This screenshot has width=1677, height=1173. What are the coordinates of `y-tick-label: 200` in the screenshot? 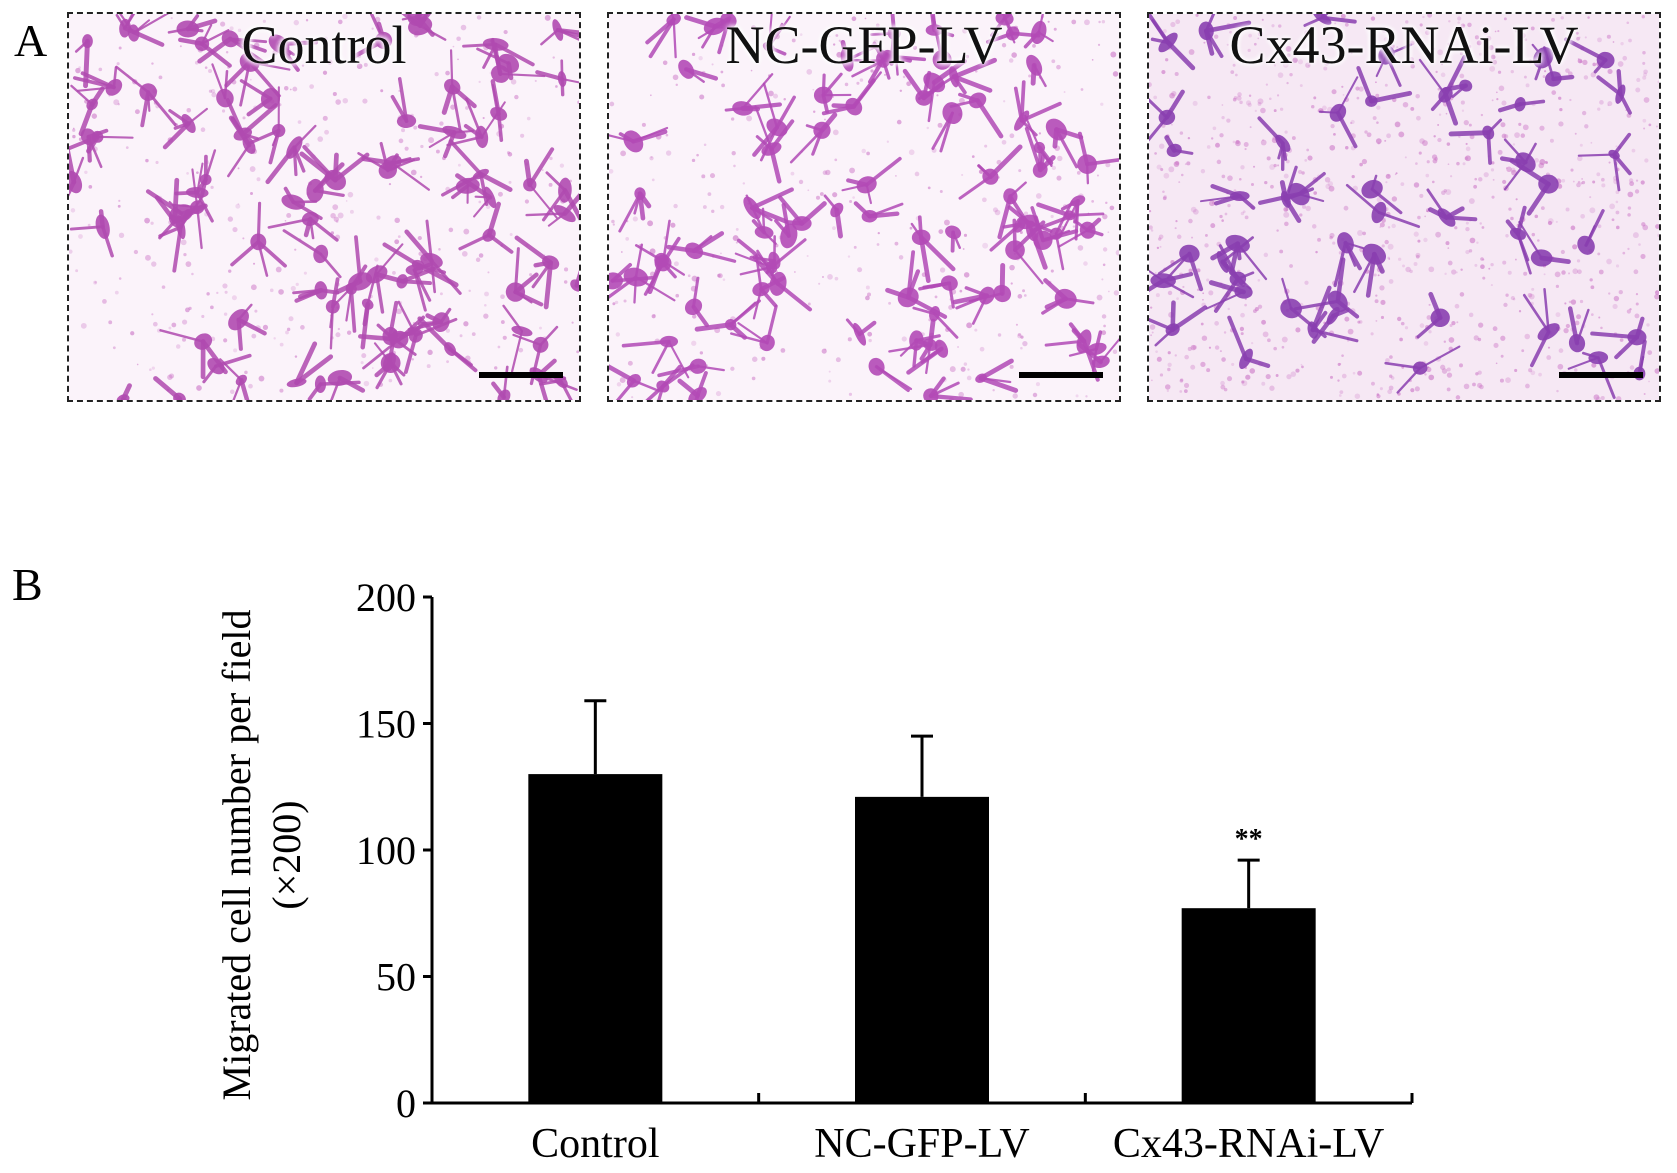 It's located at (386, 597).